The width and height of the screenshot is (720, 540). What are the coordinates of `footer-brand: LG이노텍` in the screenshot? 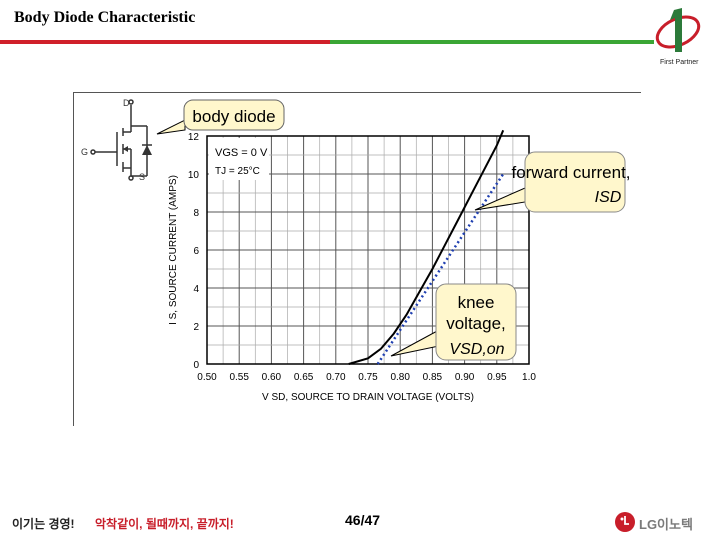 It's located at (666, 524).